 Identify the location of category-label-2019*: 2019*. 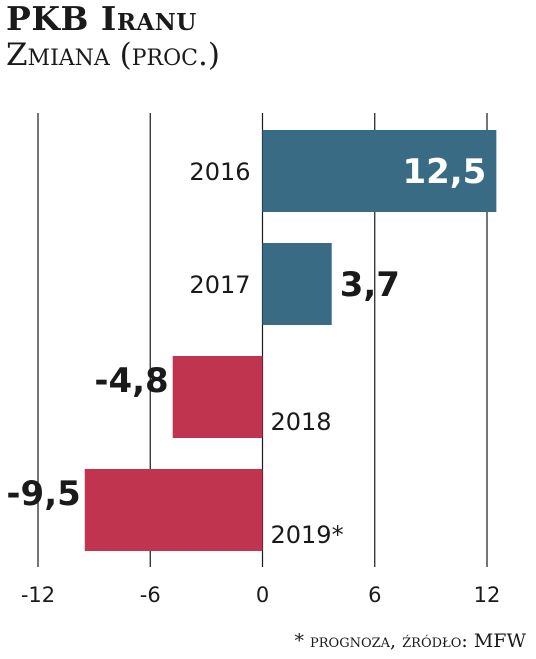
(307, 535).